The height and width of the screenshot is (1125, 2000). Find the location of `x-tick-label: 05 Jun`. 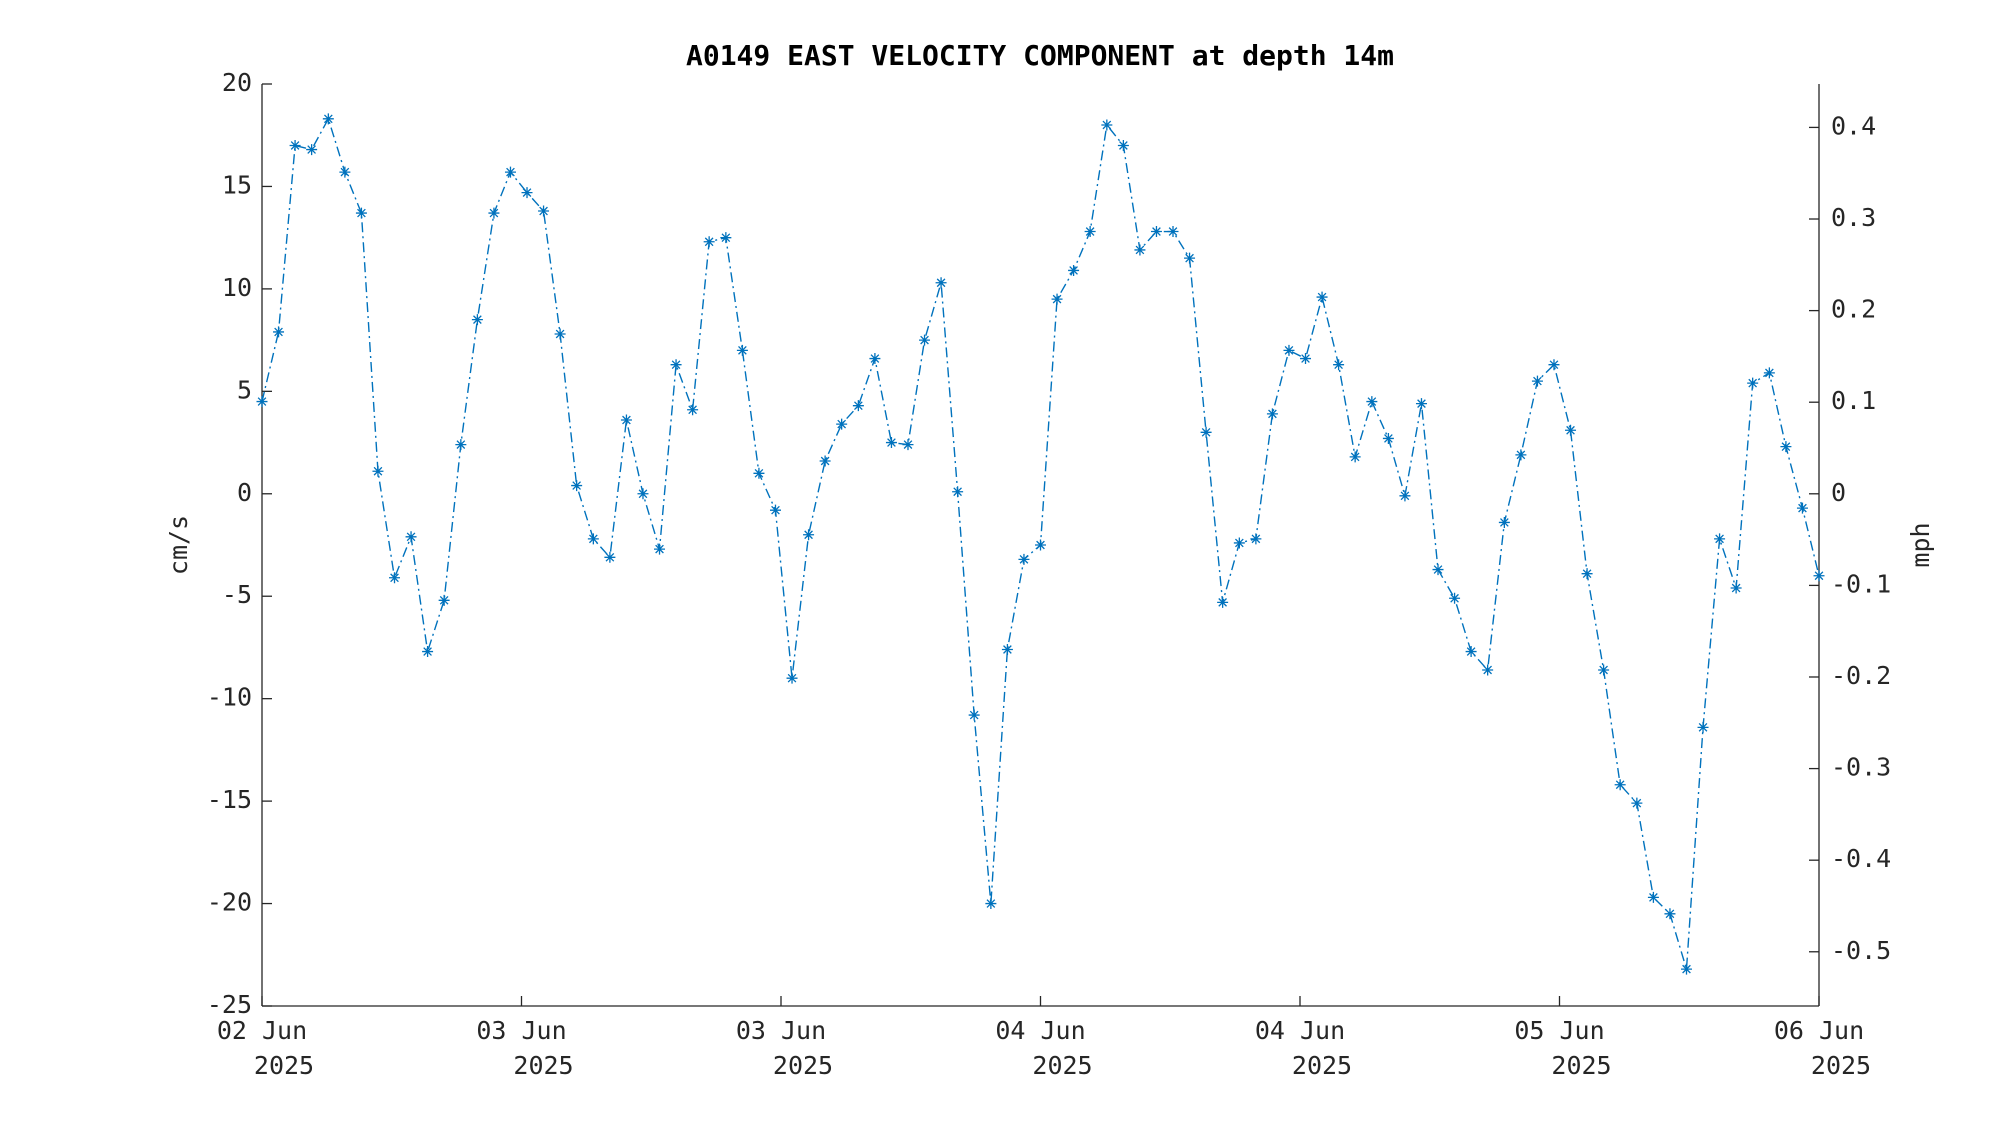

x-tick-label: 05 Jun is located at coordinates (1559, 1030).